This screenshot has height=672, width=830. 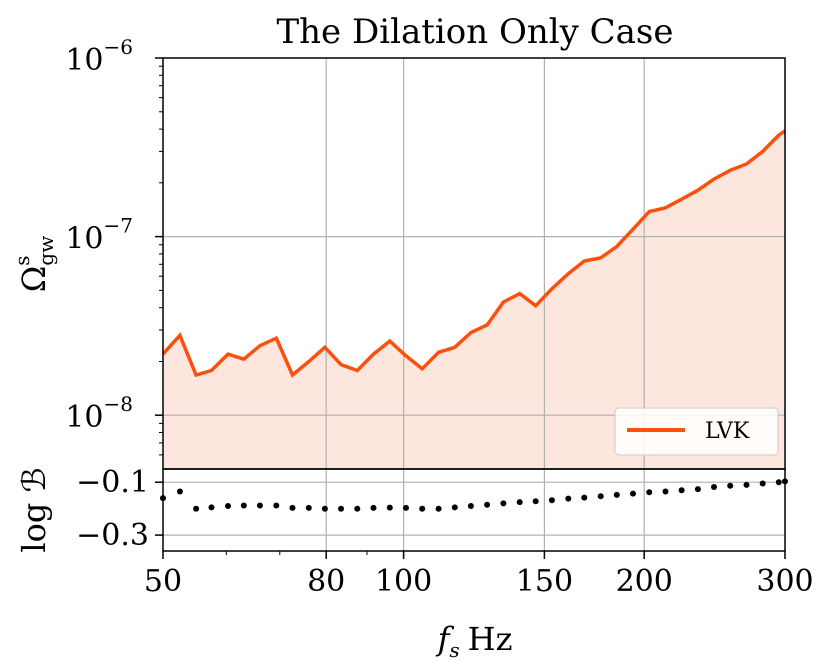 What do you see at coordinates (118, 226) in the screenshot?
I see `y-tick-exponent: −7` at bounding box center [118, 226].